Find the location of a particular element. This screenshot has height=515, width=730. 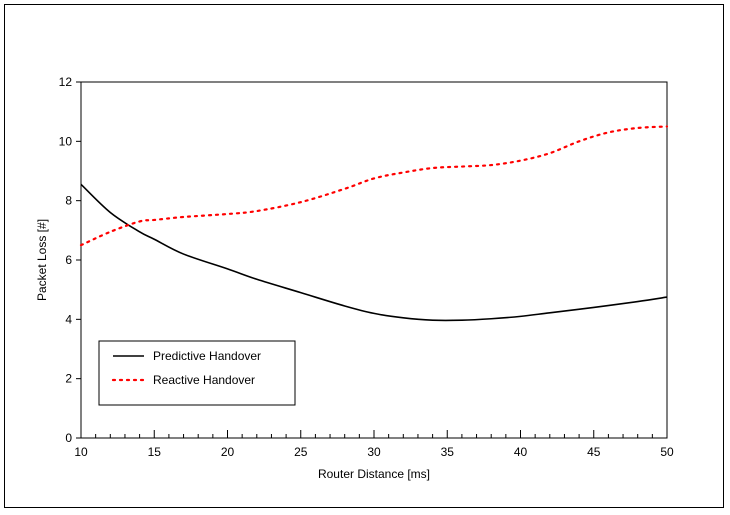

x-tick-label: 15 is located at coordinates (155, 452).